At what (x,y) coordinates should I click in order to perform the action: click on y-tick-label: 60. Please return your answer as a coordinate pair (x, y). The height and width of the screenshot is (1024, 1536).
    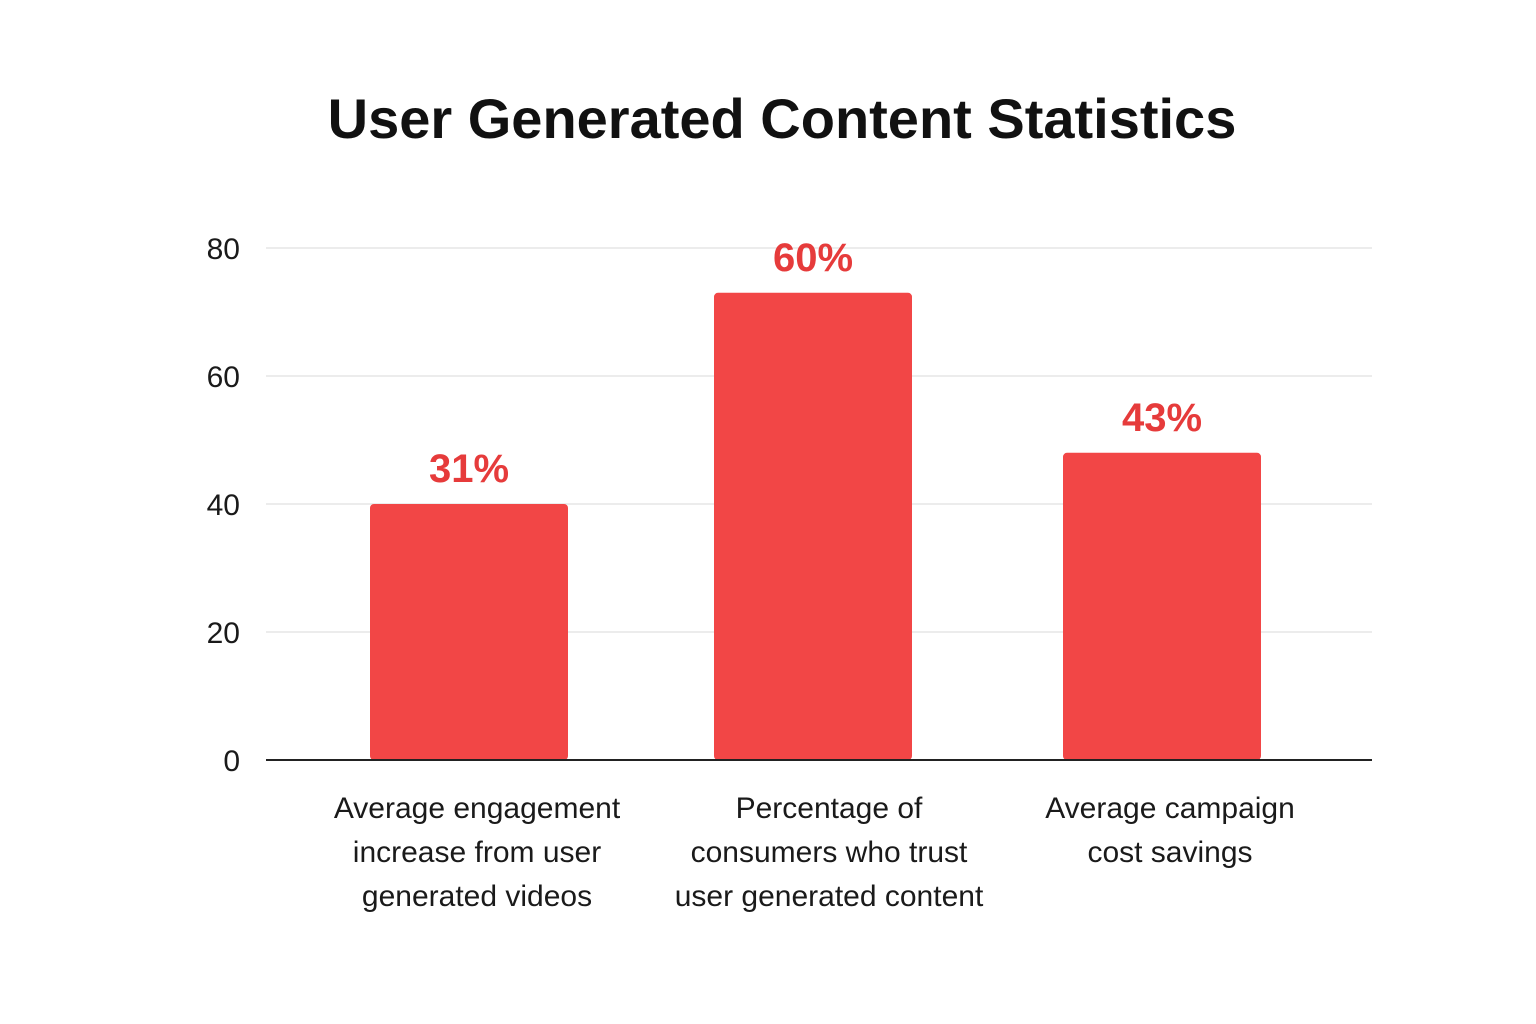
    Looking at the image, I should click on (223, 377).